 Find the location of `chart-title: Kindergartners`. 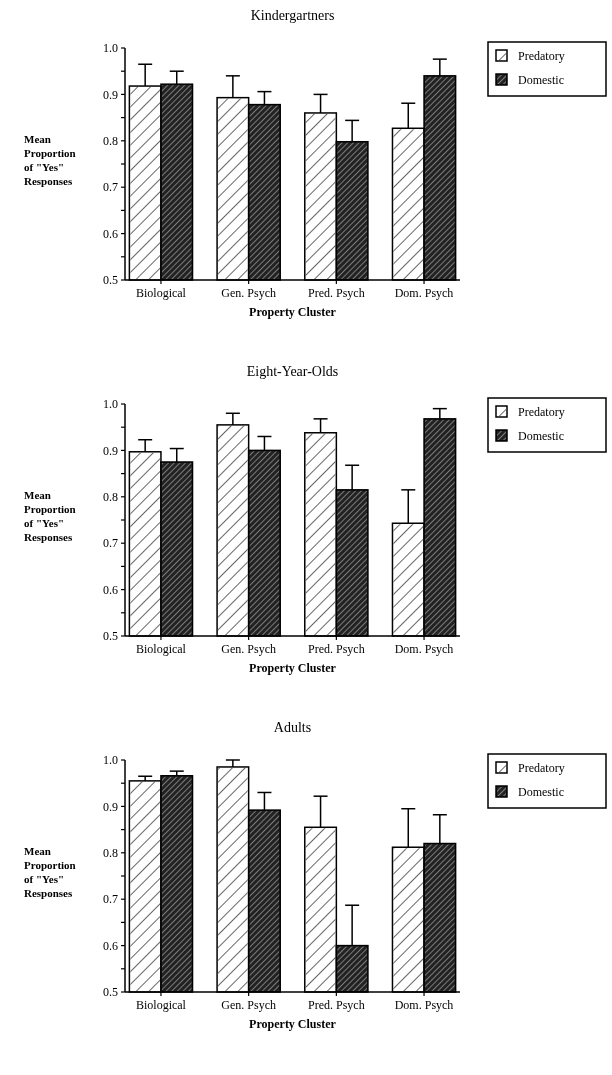

chart-title: Kindergartners is located at coordinates (292, 15).